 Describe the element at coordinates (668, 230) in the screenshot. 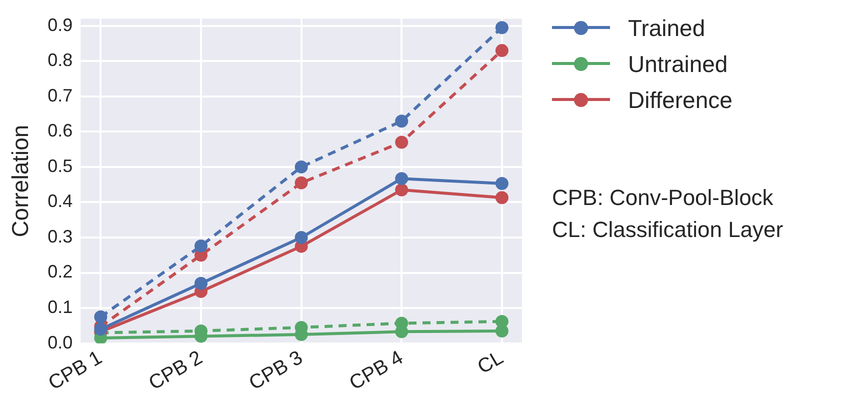

I see `text: CL: Classification Layer` at that location.